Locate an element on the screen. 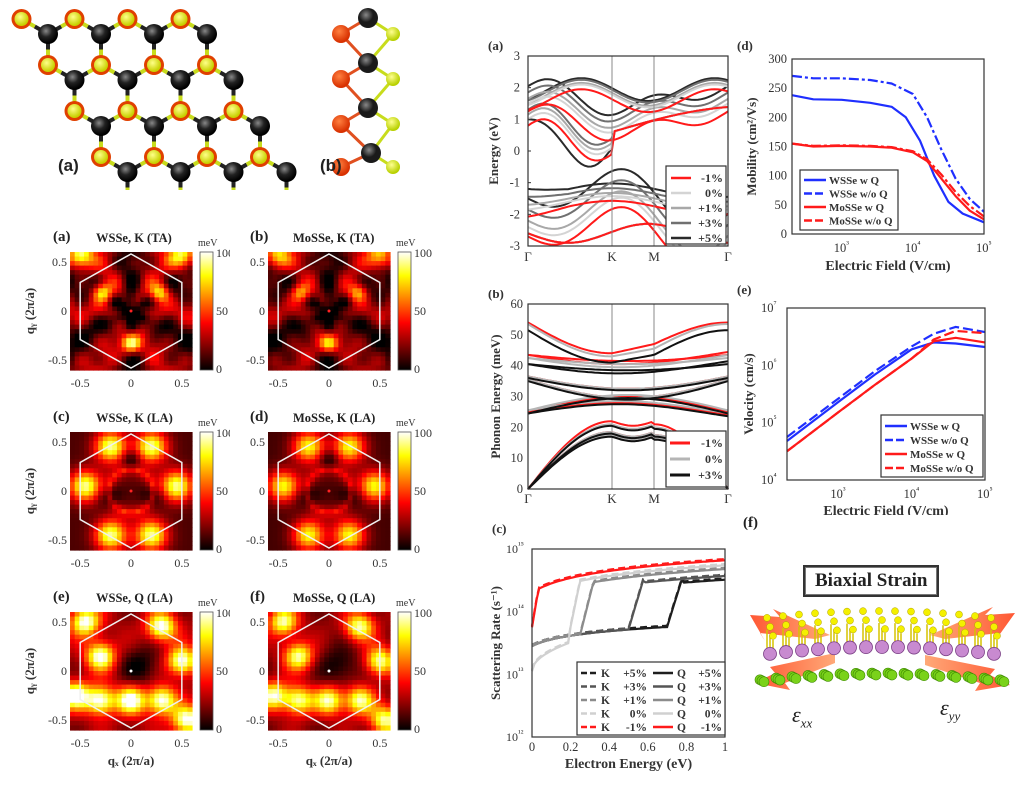 The width and height of the screenshot is (1024, 788). legend-label: +3% is located at coordinates (710, 688).